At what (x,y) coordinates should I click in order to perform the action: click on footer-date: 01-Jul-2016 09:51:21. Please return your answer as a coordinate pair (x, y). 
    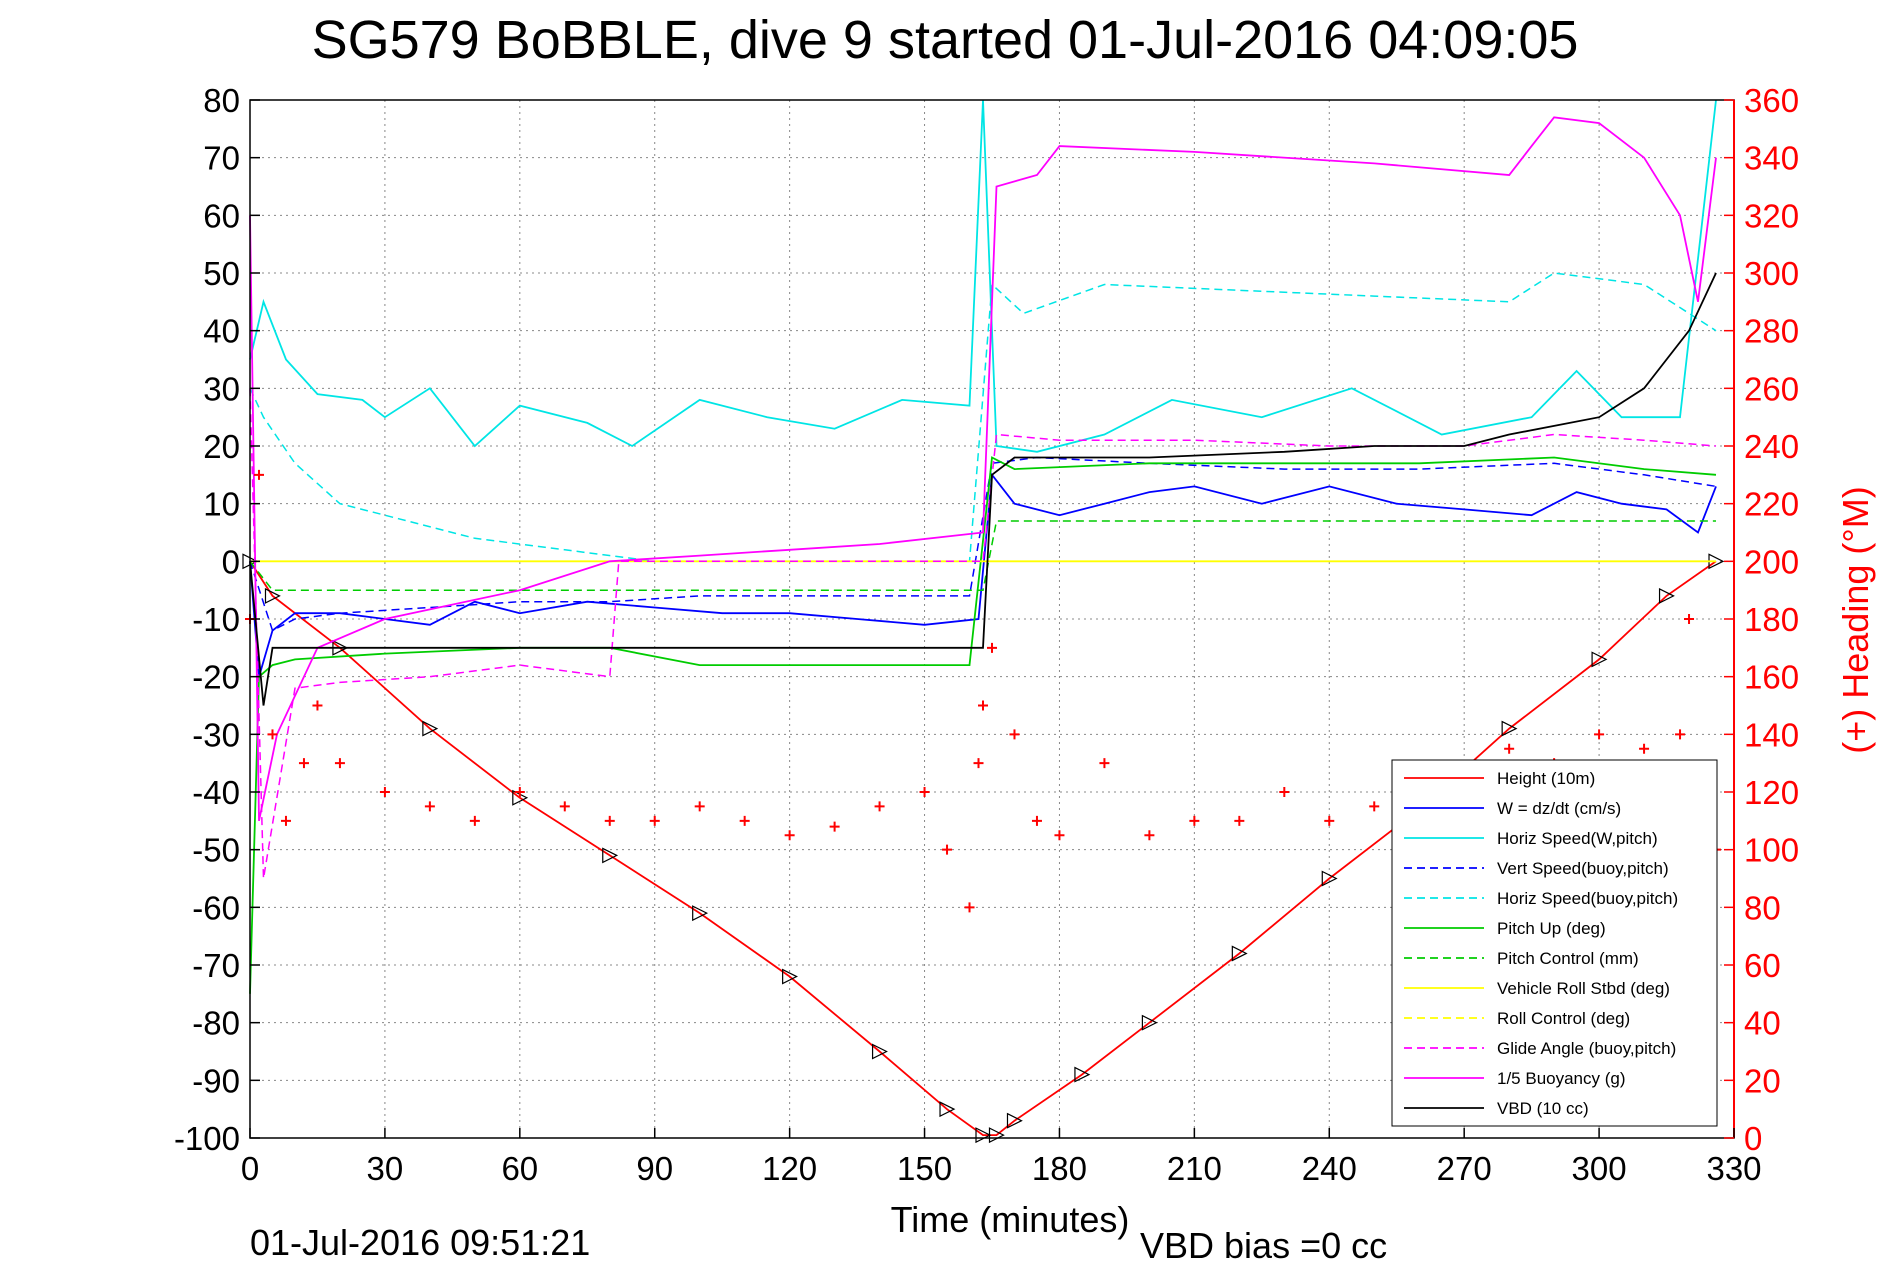
    Looking at the image, I should click on (420, 1242).